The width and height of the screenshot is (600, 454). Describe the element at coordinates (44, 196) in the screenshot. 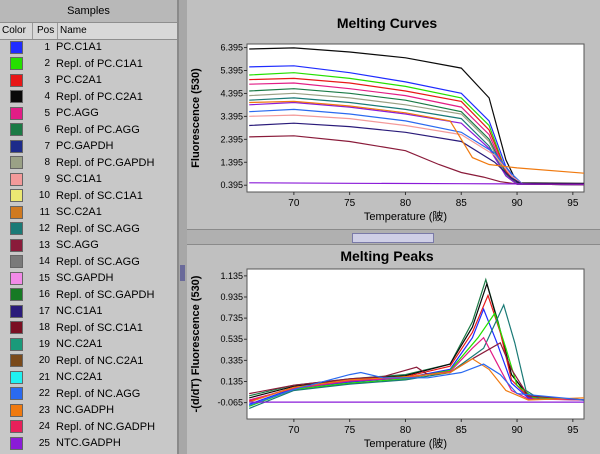

I see `sample-pos: 10` at that location.